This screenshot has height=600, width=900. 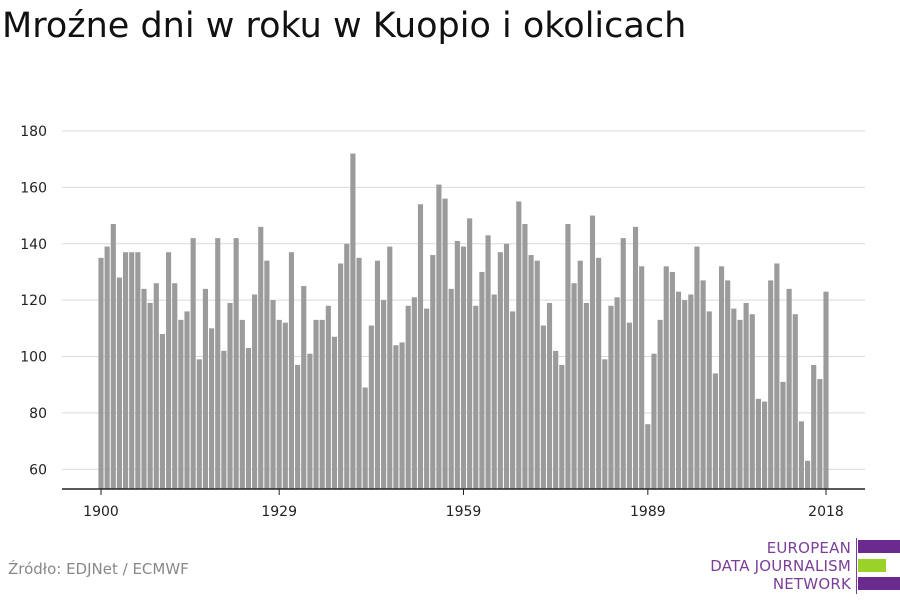 I want to click on bar-1953, so click(x=427, y=398).